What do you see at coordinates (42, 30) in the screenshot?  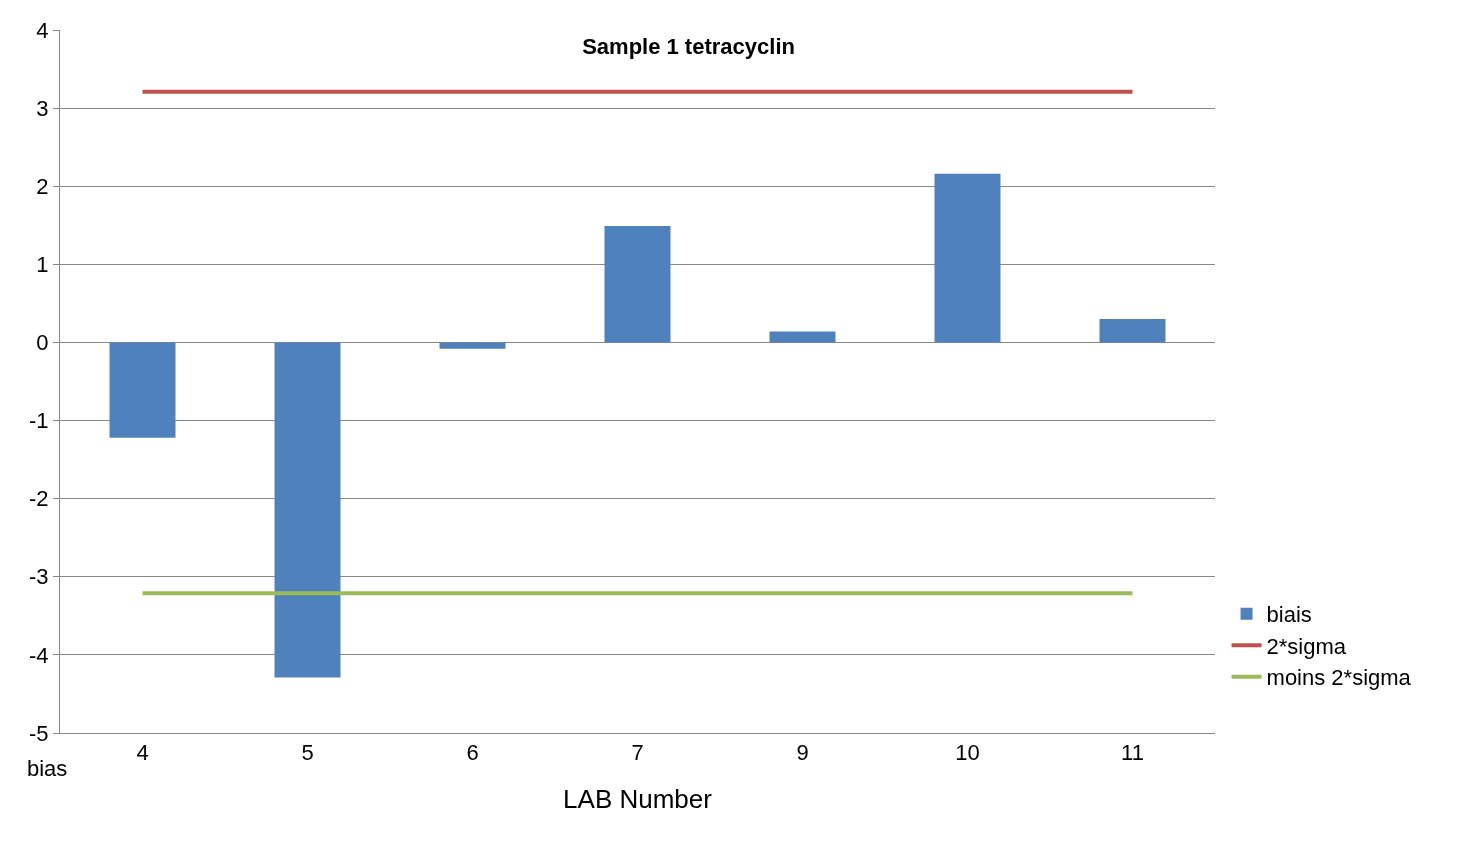 I see `y-tick-label: 4` at bounding box center [42, 30].